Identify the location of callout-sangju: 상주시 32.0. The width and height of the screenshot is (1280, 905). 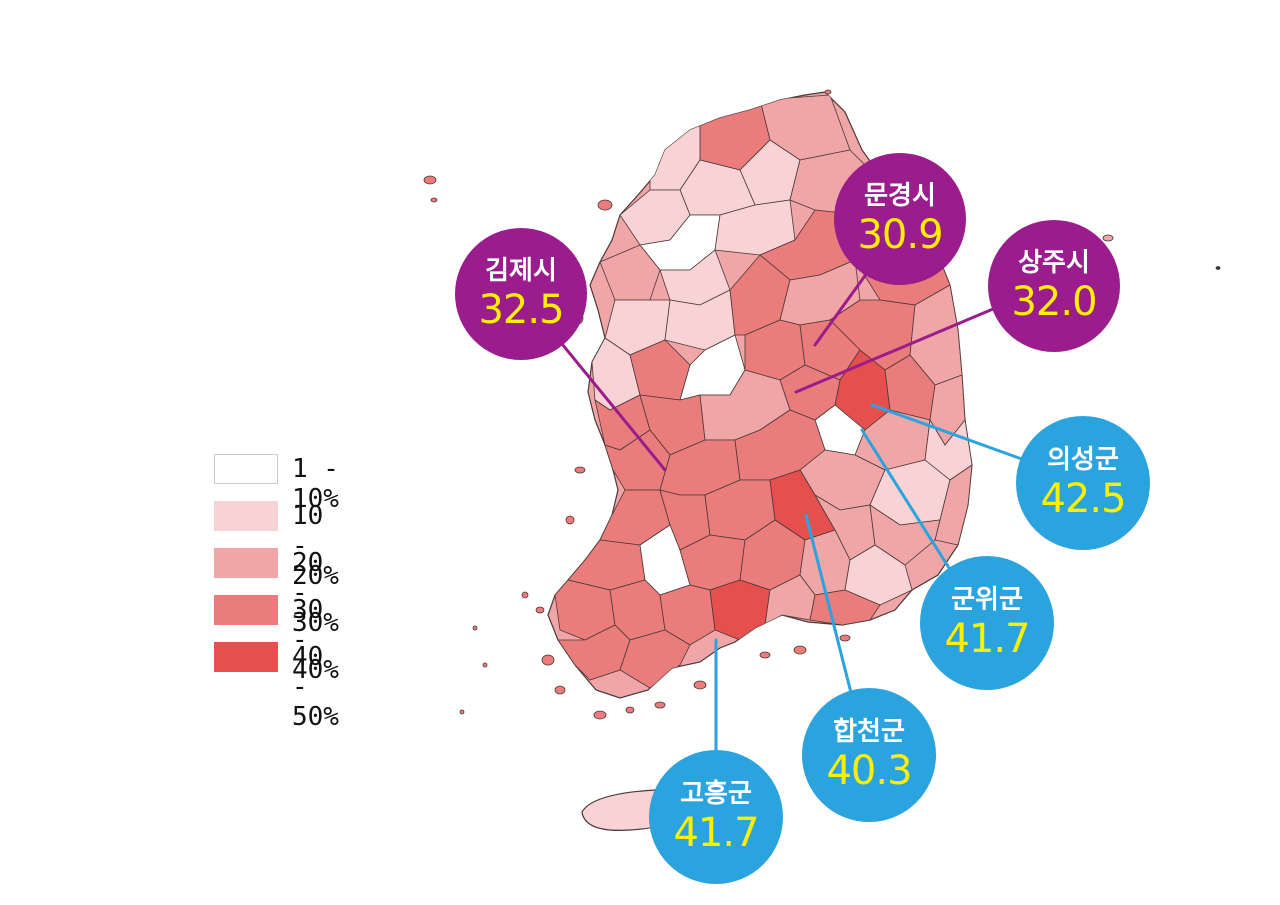
(1054, 286).